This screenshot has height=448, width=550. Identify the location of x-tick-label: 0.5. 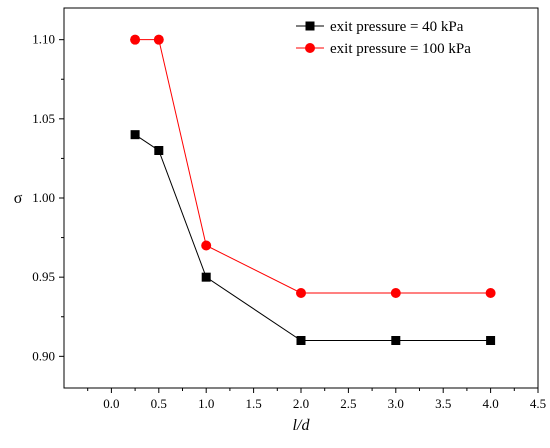
(159, 403).